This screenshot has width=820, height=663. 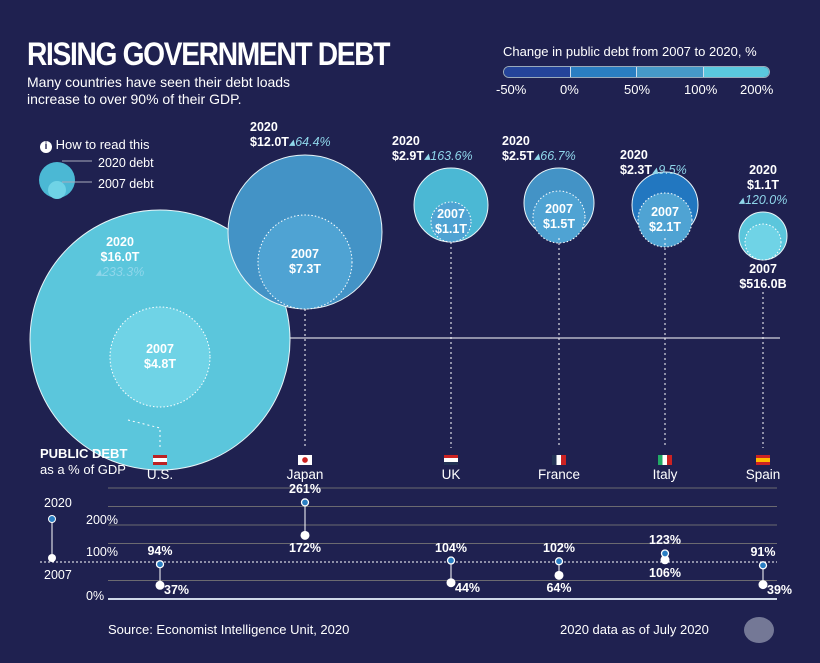 What do you see at coordinates (451, 474) in the screenshot?
I see `country-label: UK` at bounding box center [451, 474].